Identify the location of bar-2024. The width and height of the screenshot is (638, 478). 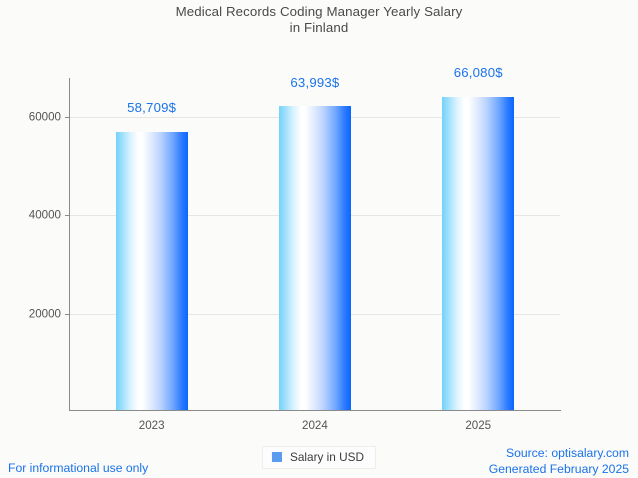
(314, 258).